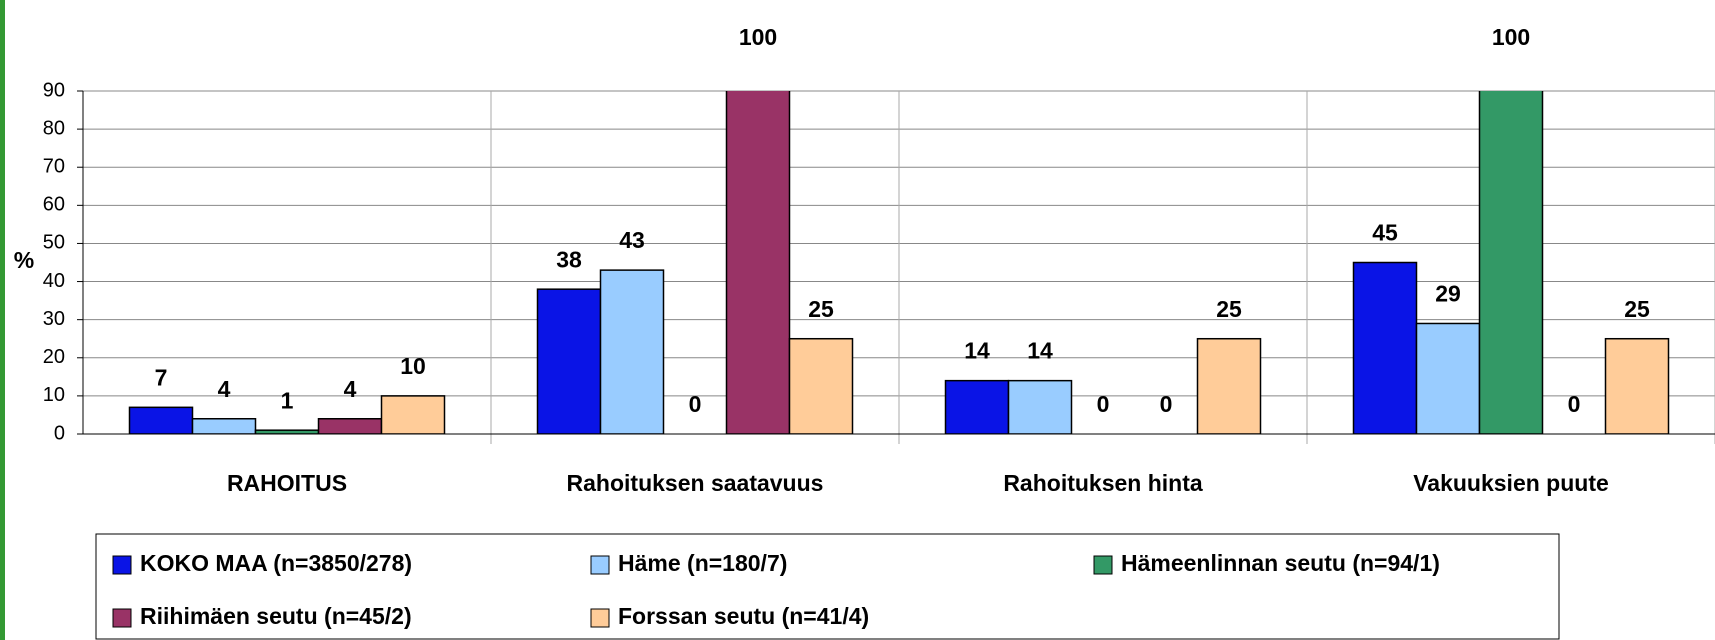 The width and height of the screenshot is (1715, 640). I want to click on legend-label: Hämeenlinnan seutu (n=94/1), so click(1280, 563).